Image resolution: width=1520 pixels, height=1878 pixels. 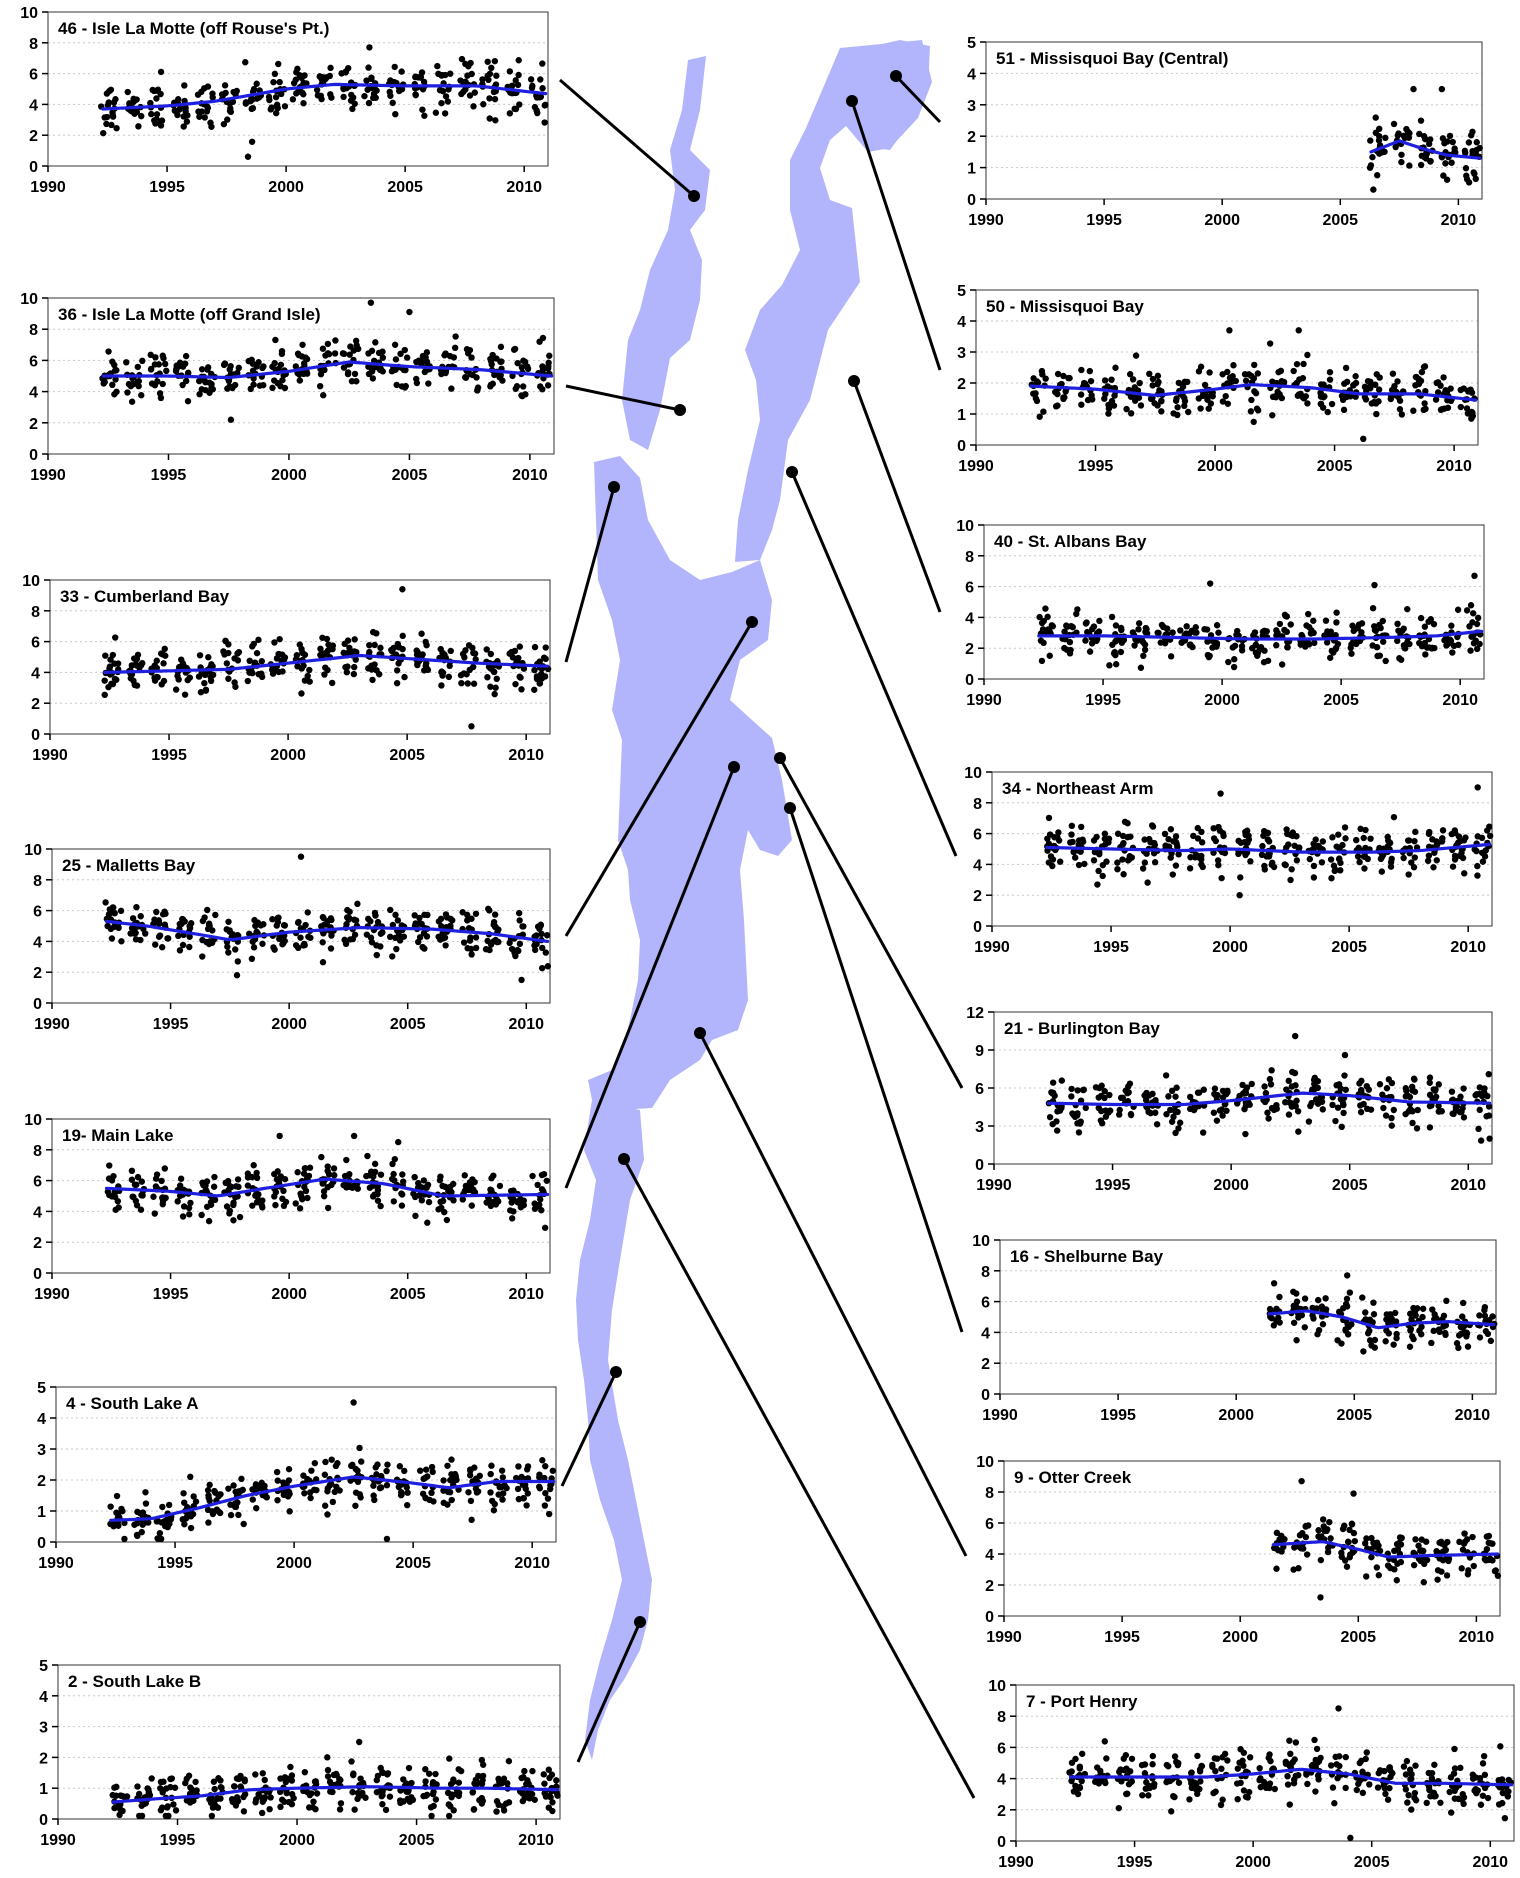 What do you see at coordinates (37, 1151) in the screenshot?
I see `y-tick-label: 8` at bounding box center [37, 1151].